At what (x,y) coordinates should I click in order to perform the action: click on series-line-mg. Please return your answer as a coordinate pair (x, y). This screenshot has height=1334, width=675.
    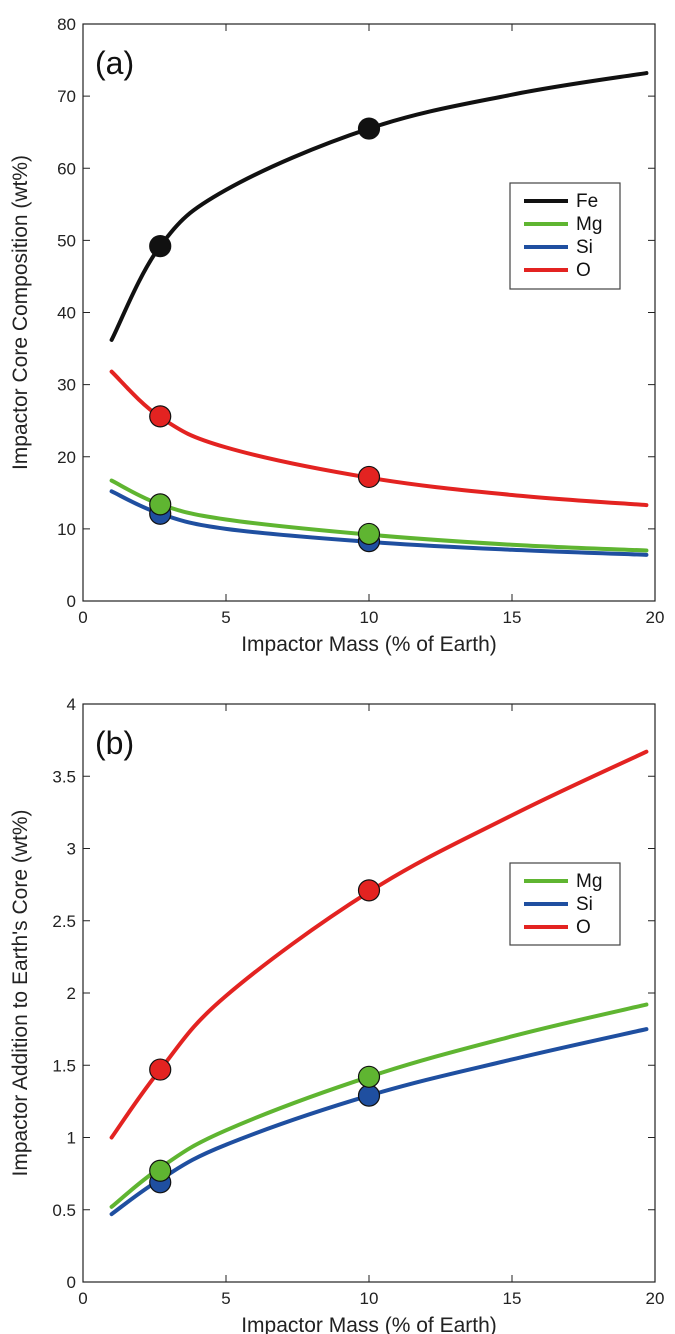
    Looking at the image, I should click on (379, 1105).